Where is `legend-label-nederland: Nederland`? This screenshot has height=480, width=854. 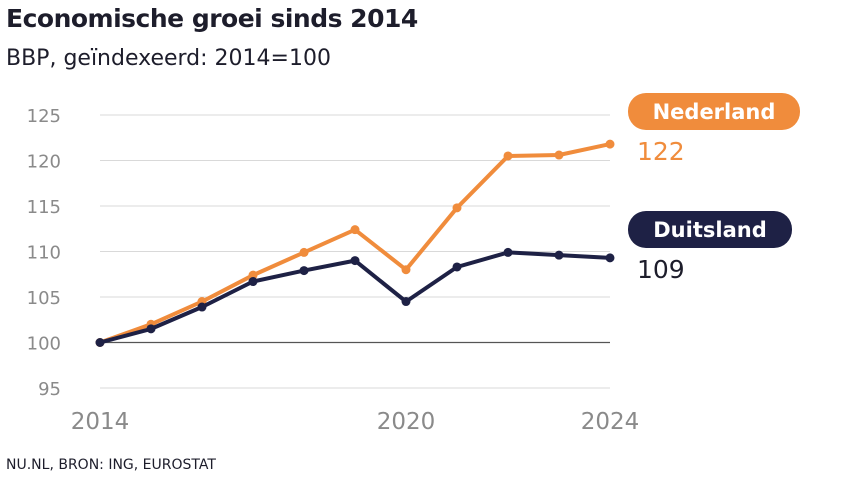
legend-label-nederland: Nederland is located at coordinates (714, 112).